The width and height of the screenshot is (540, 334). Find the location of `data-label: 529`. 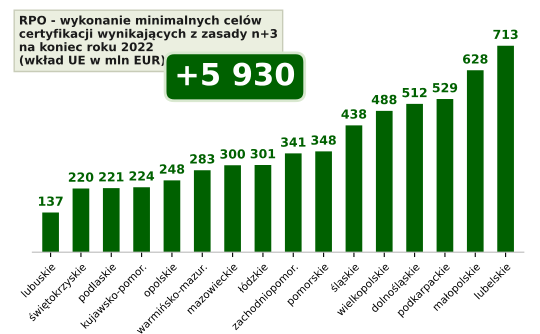

data-label: 529 is located at coordinates (445, 87).